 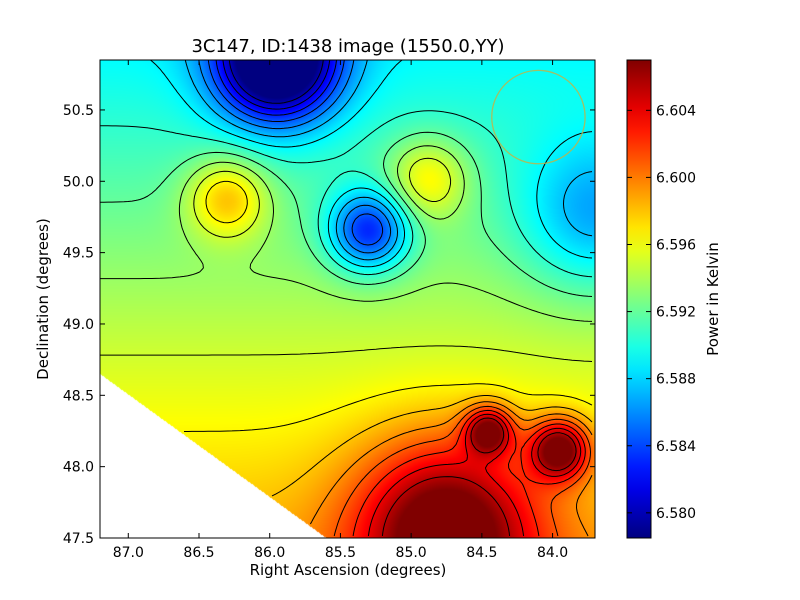 What do you see at coordinates (78, 468) in the screenshot?
I see `y-tick-label: 48.0` at bounding box center [78, 468].